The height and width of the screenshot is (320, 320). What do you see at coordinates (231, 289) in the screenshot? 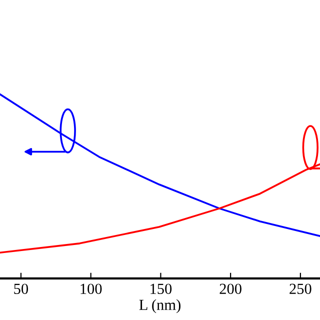
I see `x-tick-label: 200` at bounding box center [231, 289].